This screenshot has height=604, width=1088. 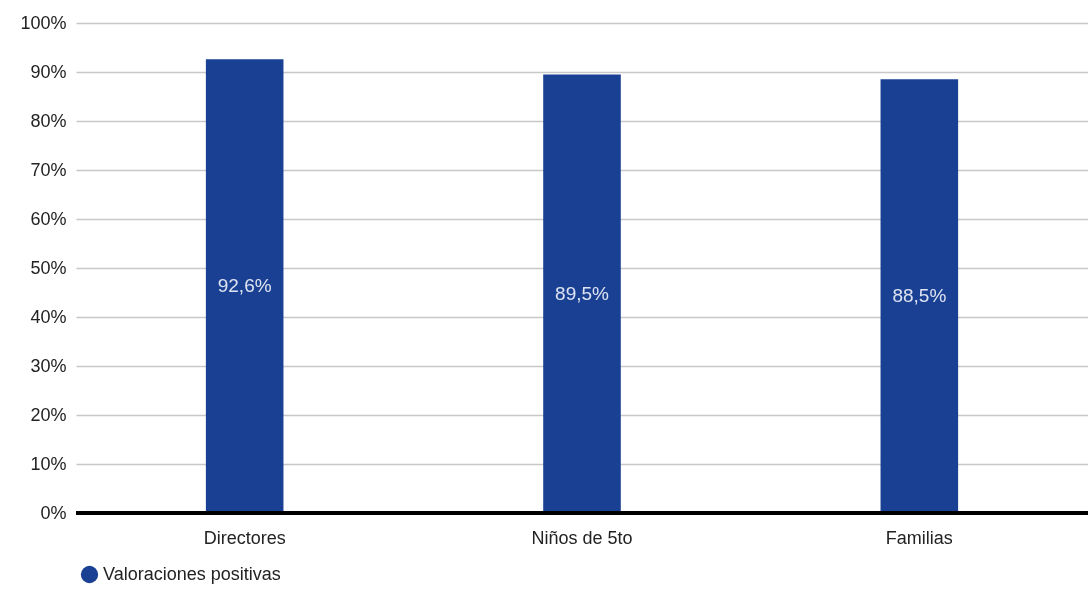 What do you see at coordinates (48, 316) in the screenshot?
I see `y-tick-label: 40%` at bounding box center [48, 316].